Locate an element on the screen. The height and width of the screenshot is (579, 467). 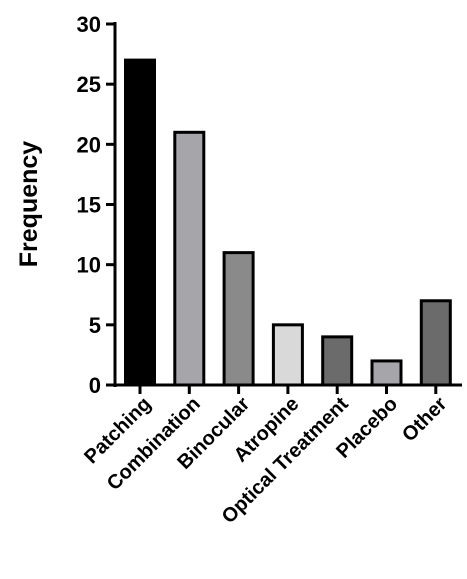
x-tick-label: Other is located at coordinates (424, 419).